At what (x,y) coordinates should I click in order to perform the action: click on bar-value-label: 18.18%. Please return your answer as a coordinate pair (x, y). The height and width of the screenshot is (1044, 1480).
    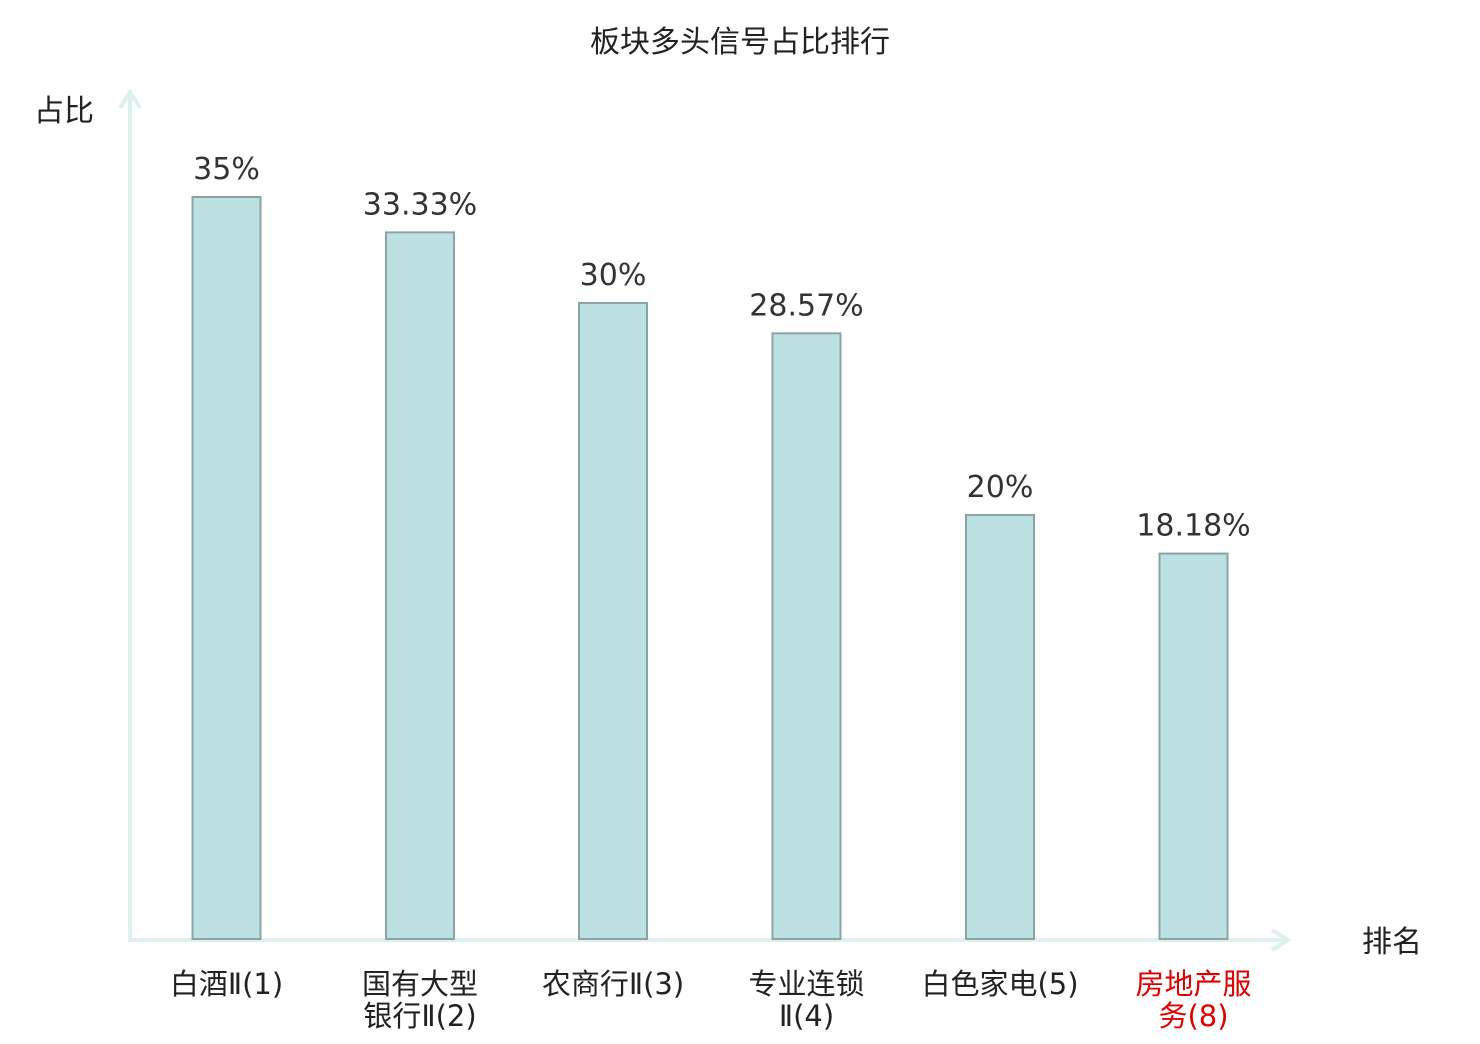
    Looking at the image, I should click on (1193, 526).